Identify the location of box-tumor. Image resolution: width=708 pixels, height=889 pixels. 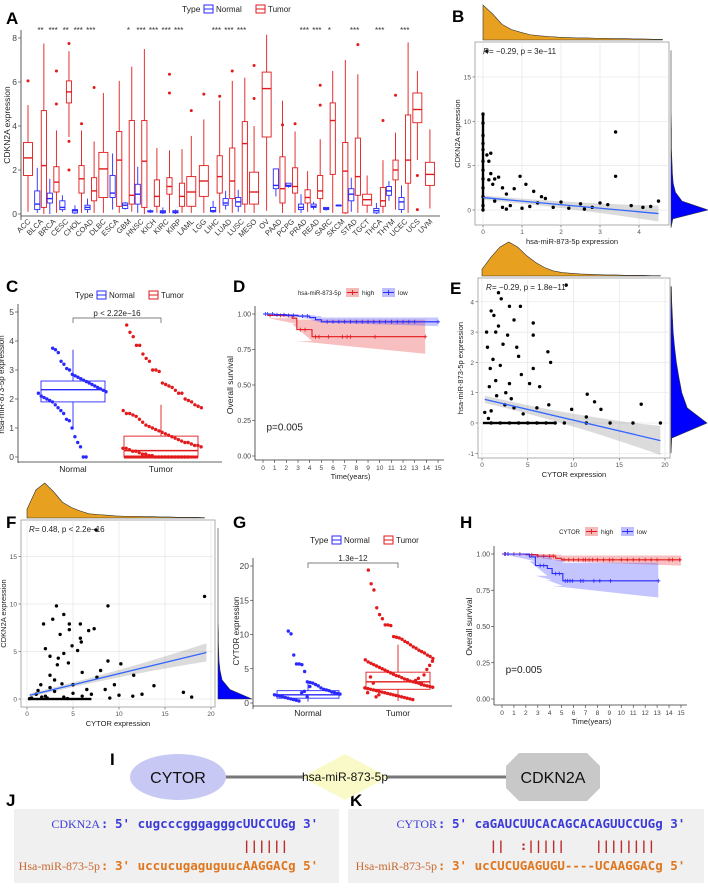
(398, 672).